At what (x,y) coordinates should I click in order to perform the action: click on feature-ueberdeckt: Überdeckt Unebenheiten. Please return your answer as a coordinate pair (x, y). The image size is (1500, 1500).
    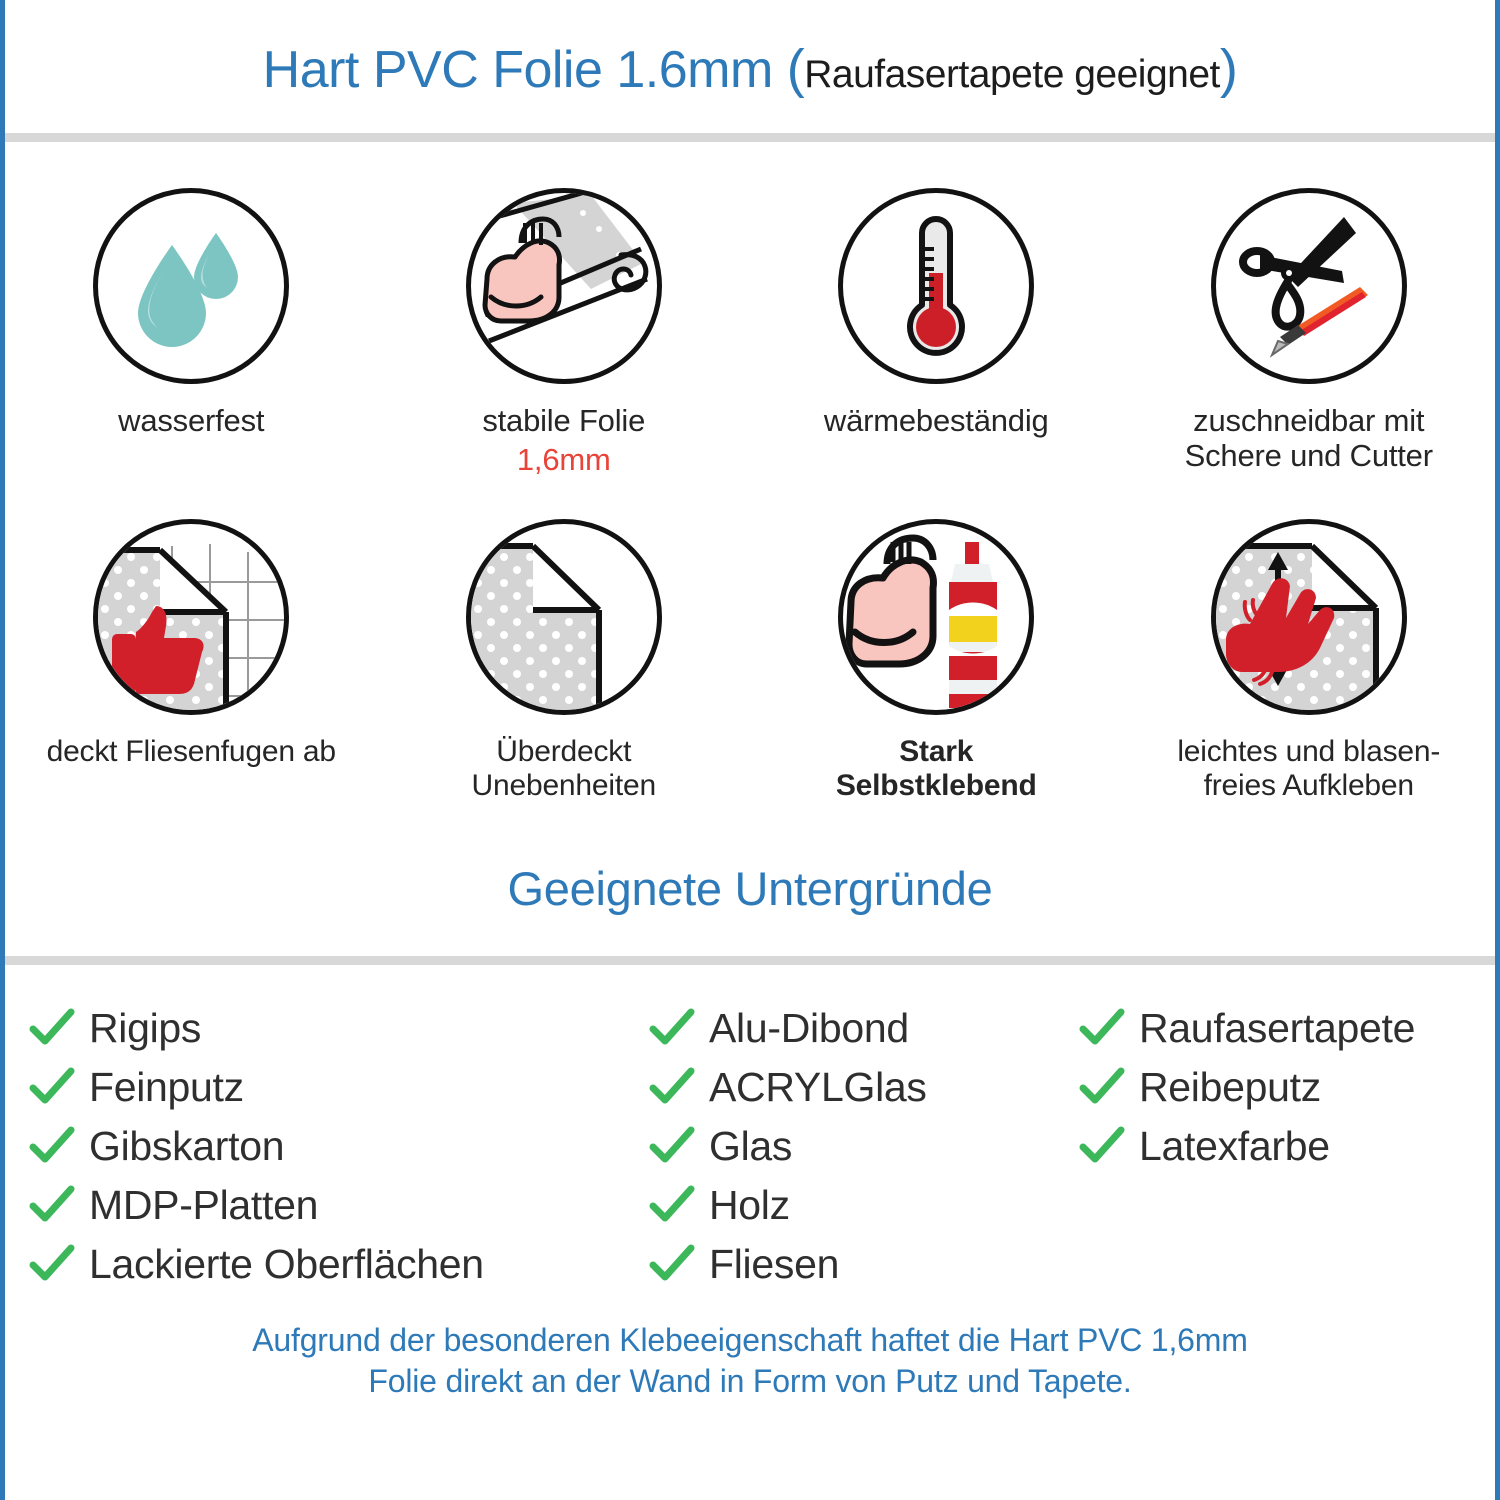
    Looking at the image, I should click on (564, 660).